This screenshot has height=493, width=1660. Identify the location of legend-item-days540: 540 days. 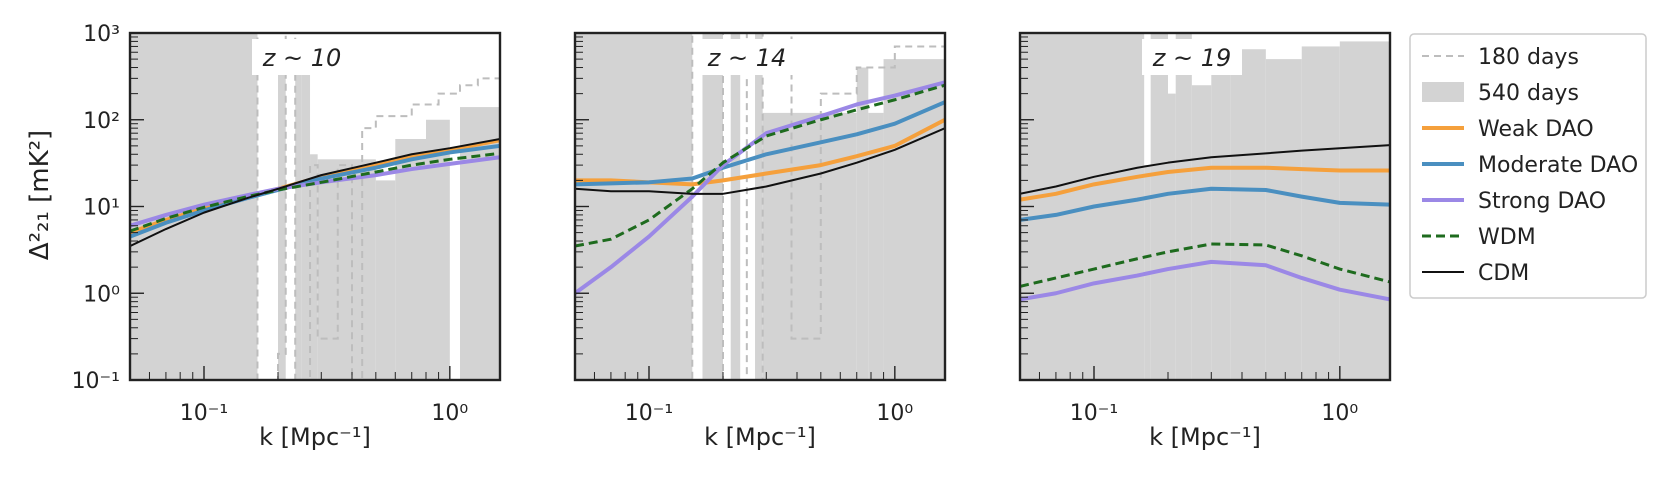
(1500, 93).